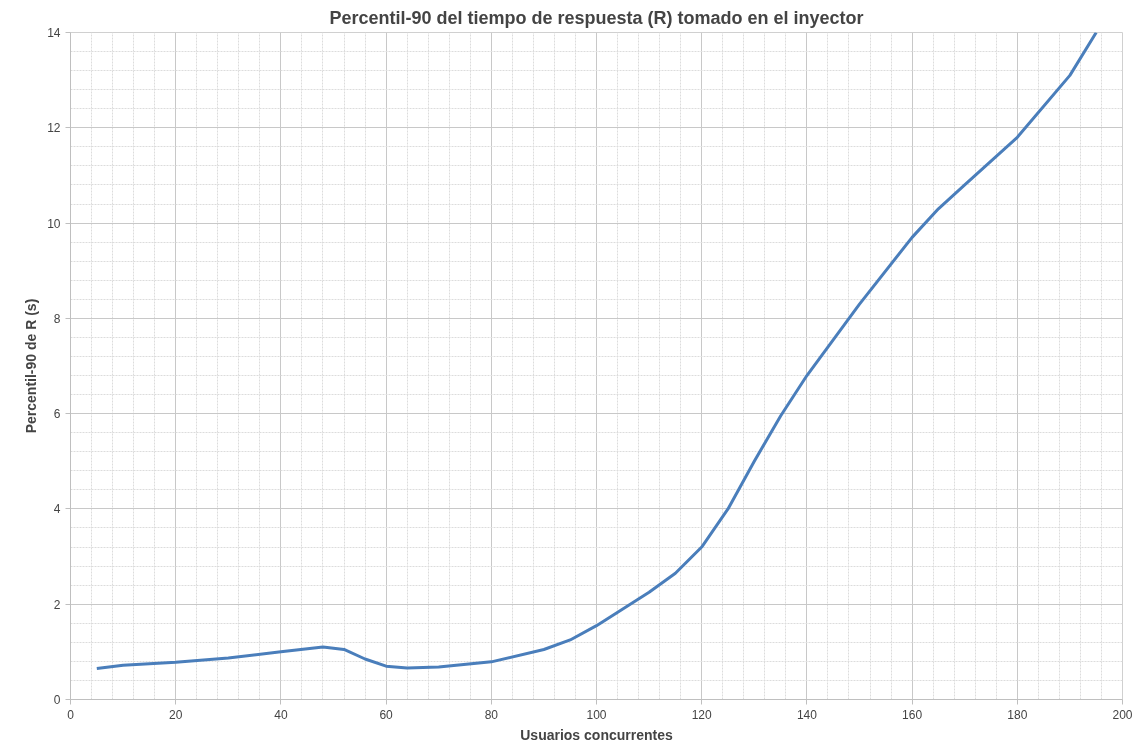  Describe the element at coordinates (596, 734) in the screenshot. I see `x-axis-title: Usuarios concurrentes` at that location.